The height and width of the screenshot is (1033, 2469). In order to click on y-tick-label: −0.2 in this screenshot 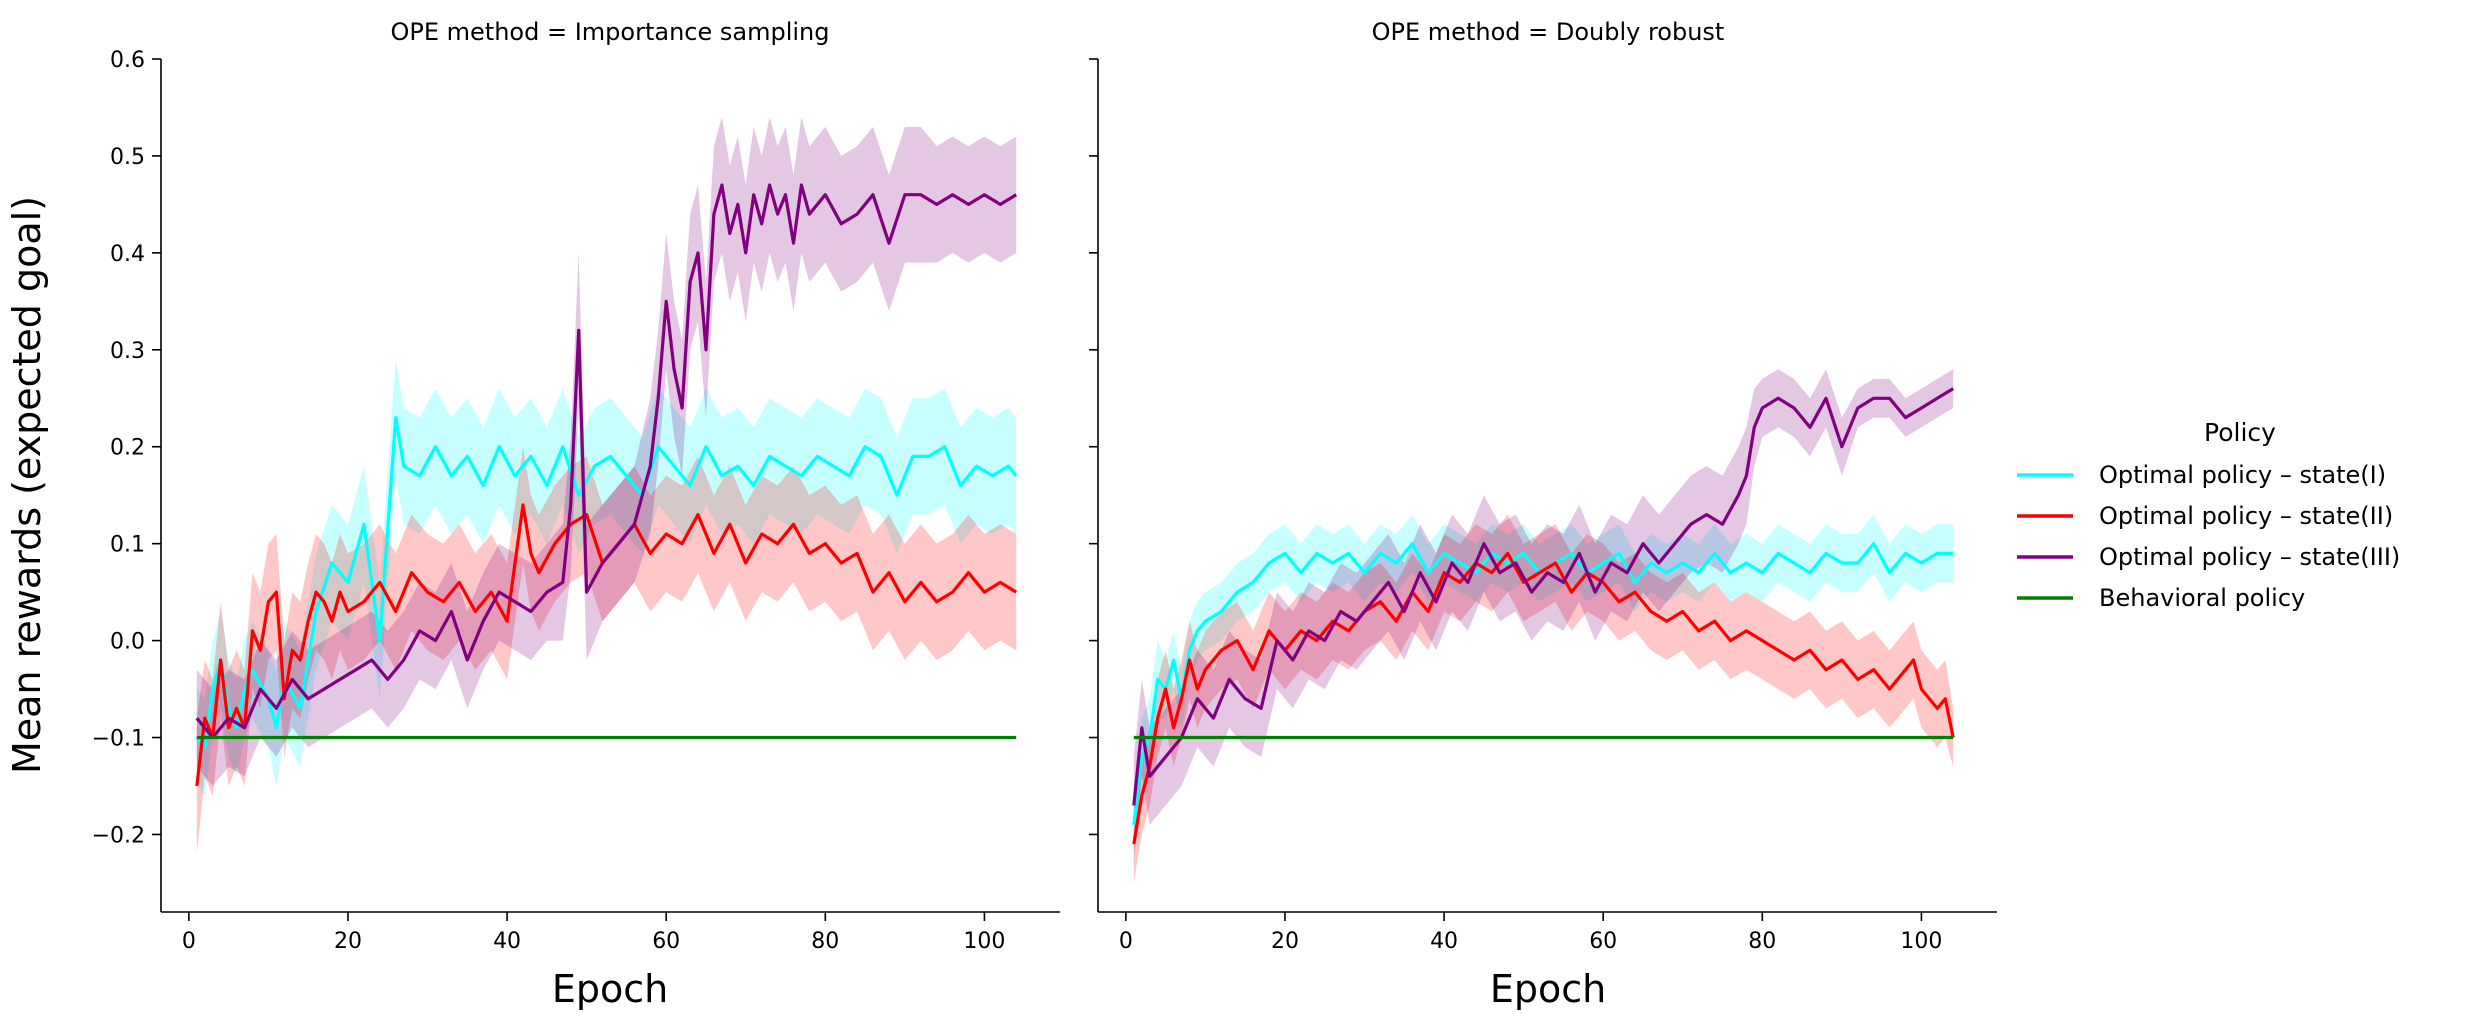, I will do `click(118, 835)`.